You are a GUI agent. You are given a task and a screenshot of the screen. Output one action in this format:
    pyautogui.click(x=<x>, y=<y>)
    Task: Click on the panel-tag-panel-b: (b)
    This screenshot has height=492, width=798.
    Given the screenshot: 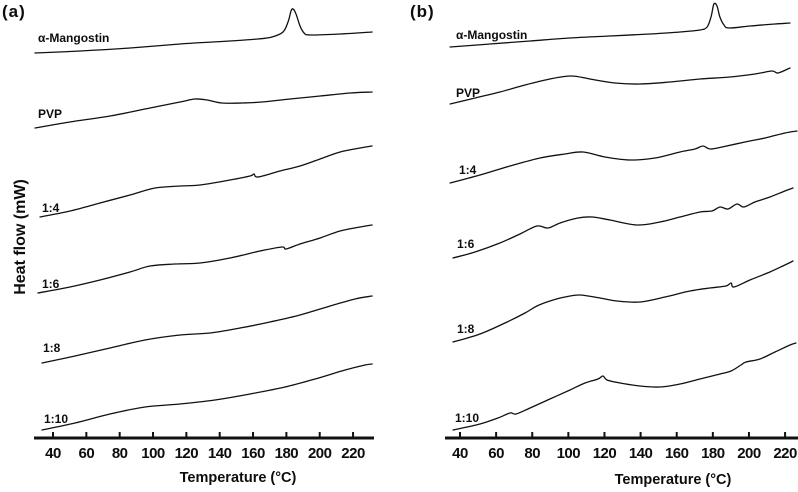 What is the action you would take?
    pyautogui.click(x=422, y=11)
    